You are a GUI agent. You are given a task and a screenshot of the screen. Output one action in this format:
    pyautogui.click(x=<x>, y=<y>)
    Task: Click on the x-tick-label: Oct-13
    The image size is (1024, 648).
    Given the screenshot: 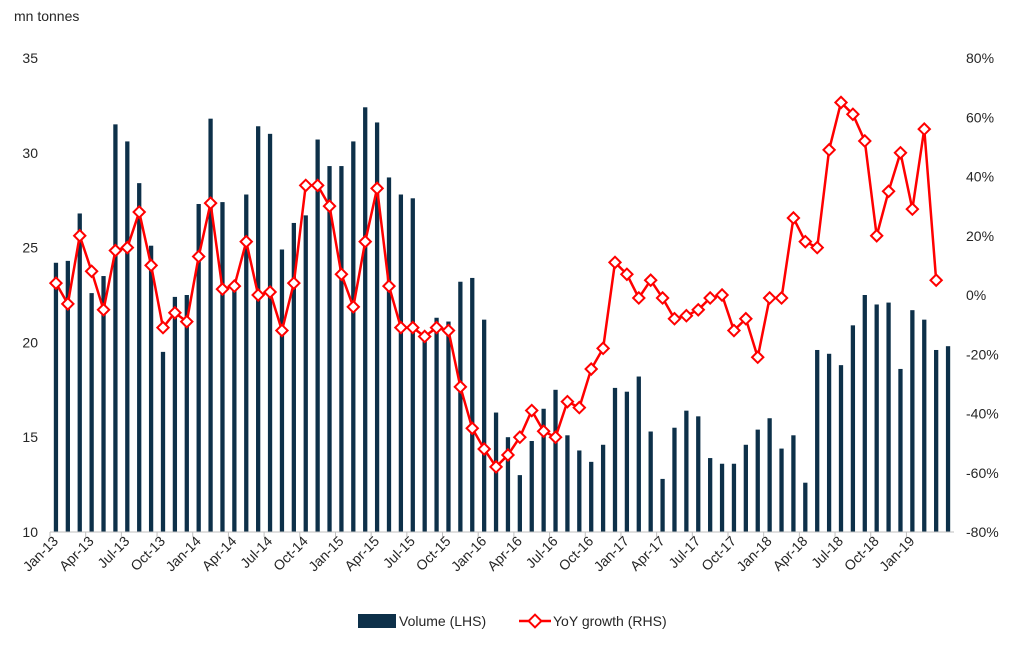 What is the action you would take?
    pyautogui.click(x=147, y=553)
    